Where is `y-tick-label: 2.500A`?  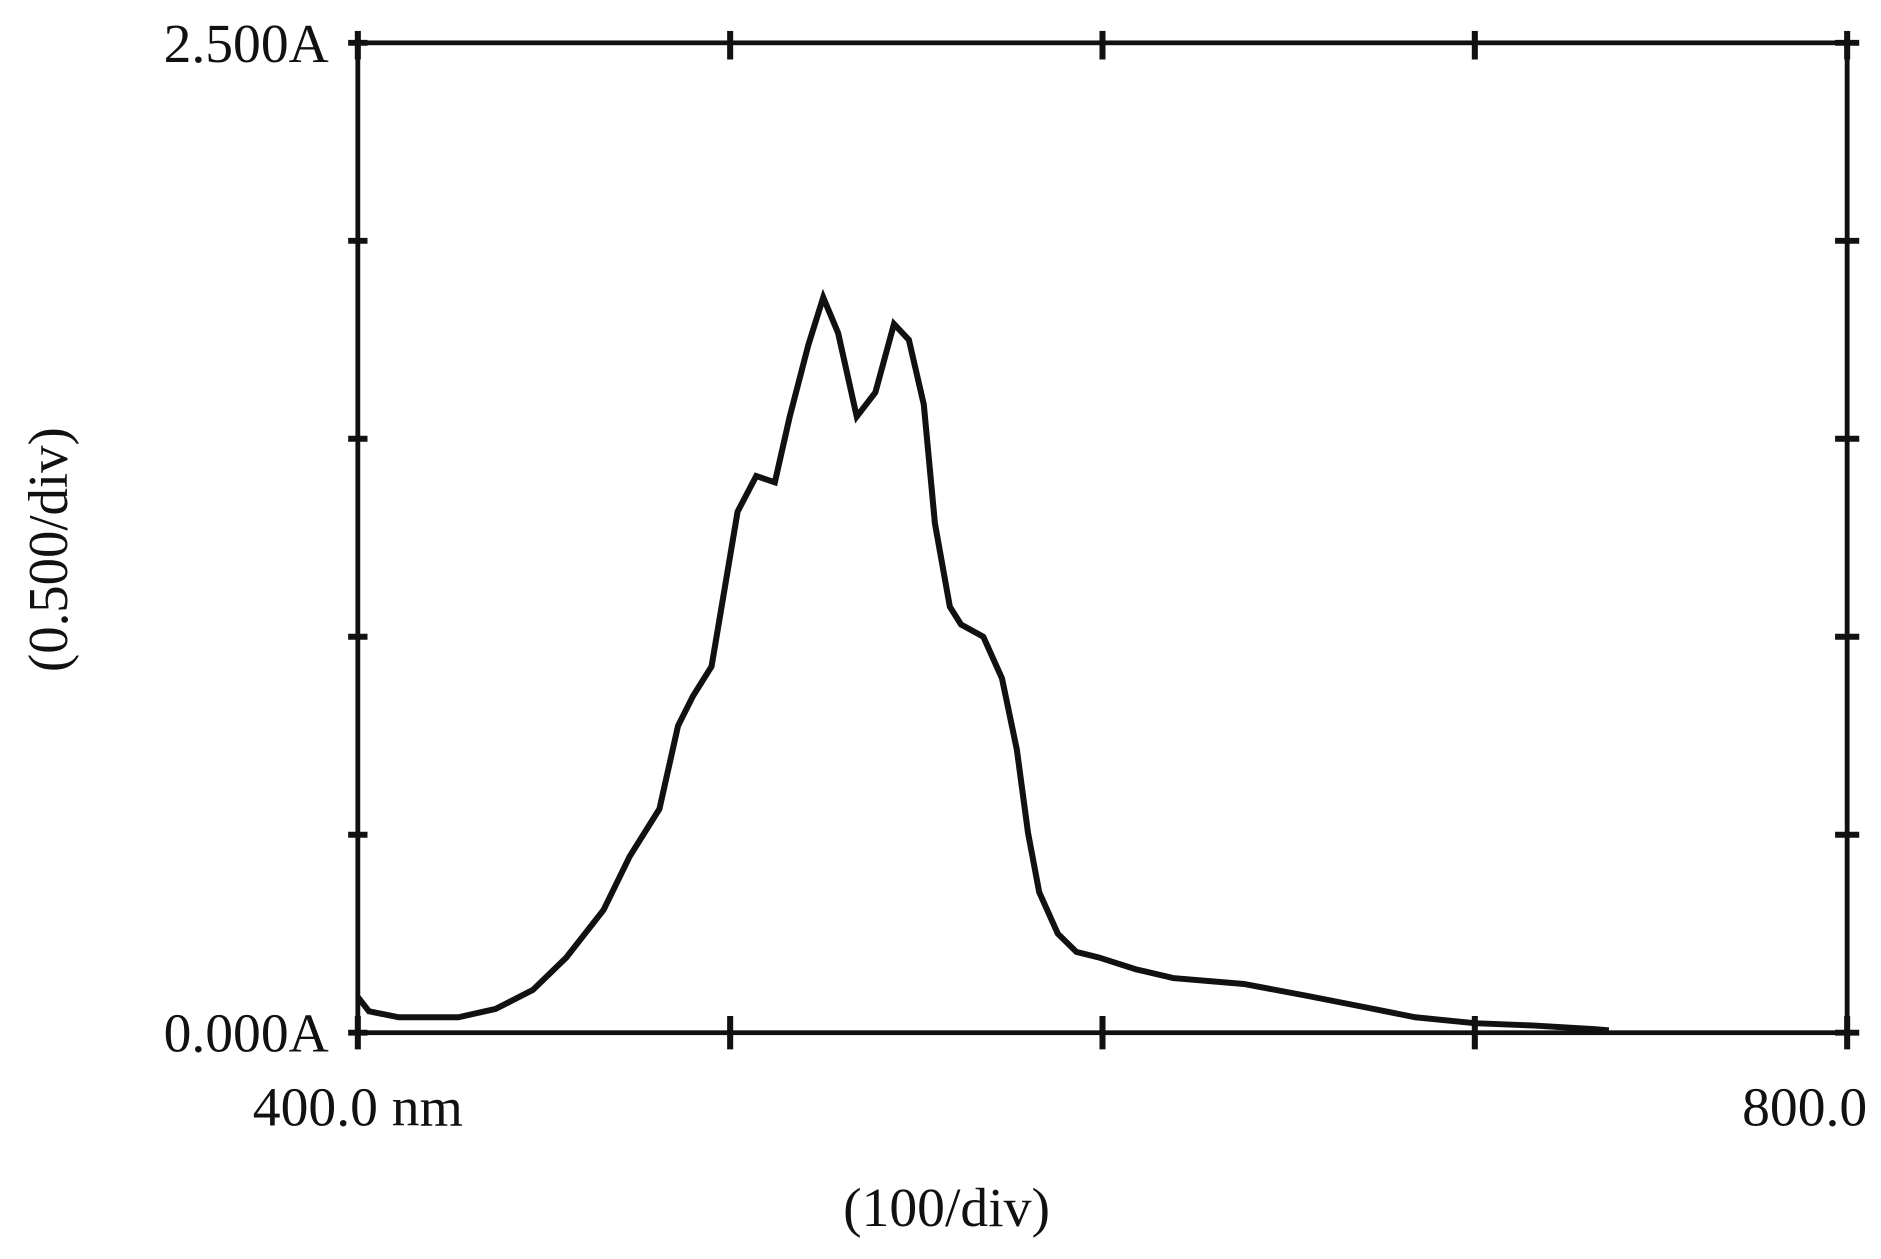
y-tick-label: 2.500A is located at coordinates (246, 43).